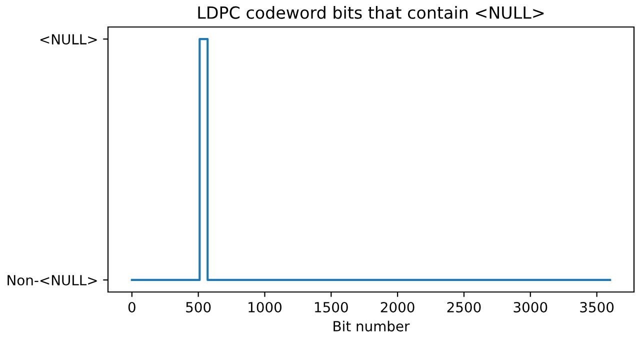  What do you see at coordinates (397, 307) in the screenshot?
I see `x-tick-label: 2000` at bounding box center [397, 307].